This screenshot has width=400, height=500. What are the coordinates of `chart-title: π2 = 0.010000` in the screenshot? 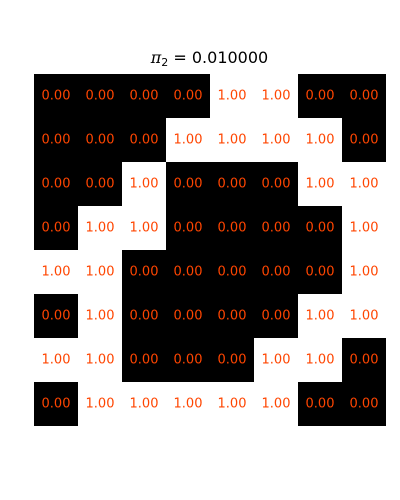 It's located at (200, 58).